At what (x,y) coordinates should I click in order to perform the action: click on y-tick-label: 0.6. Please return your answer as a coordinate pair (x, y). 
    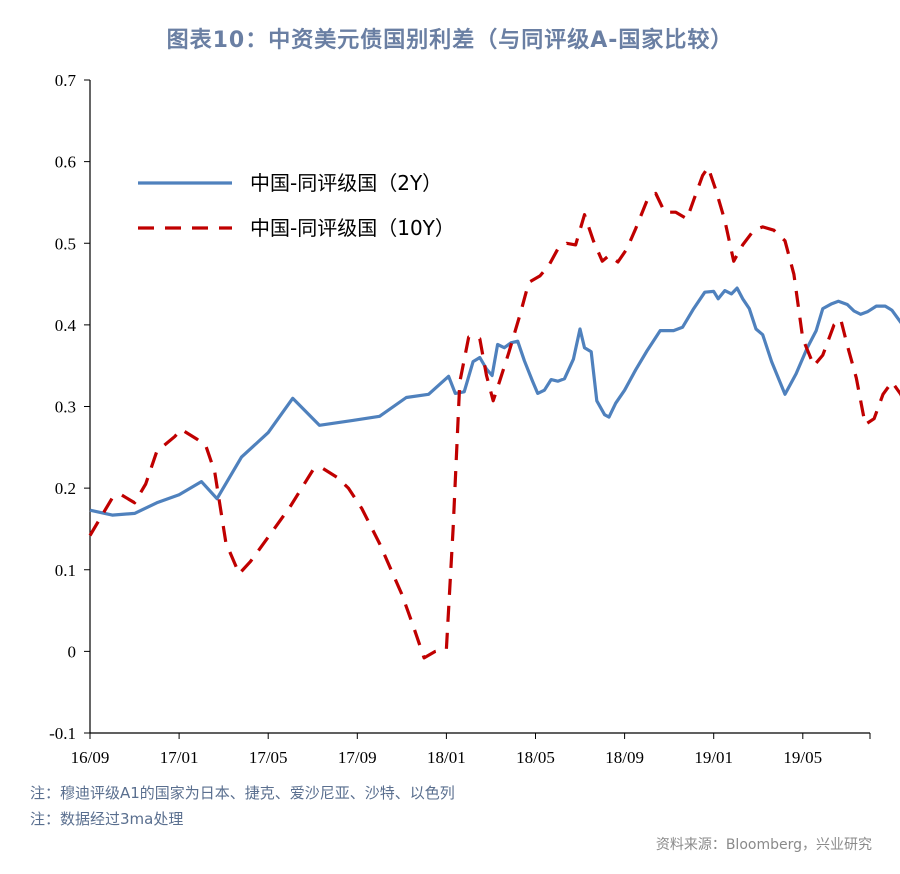
    Looking at the image, I should click on (65, 162).